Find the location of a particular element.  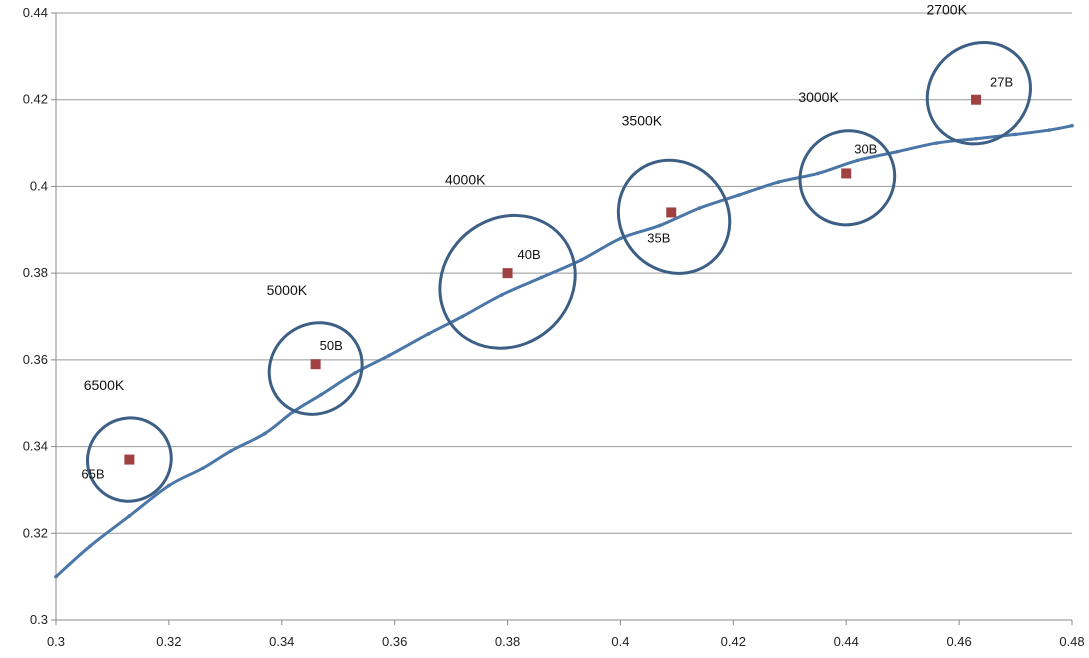

x-tick-label: 0.32 is located at coordinates (168, 641).